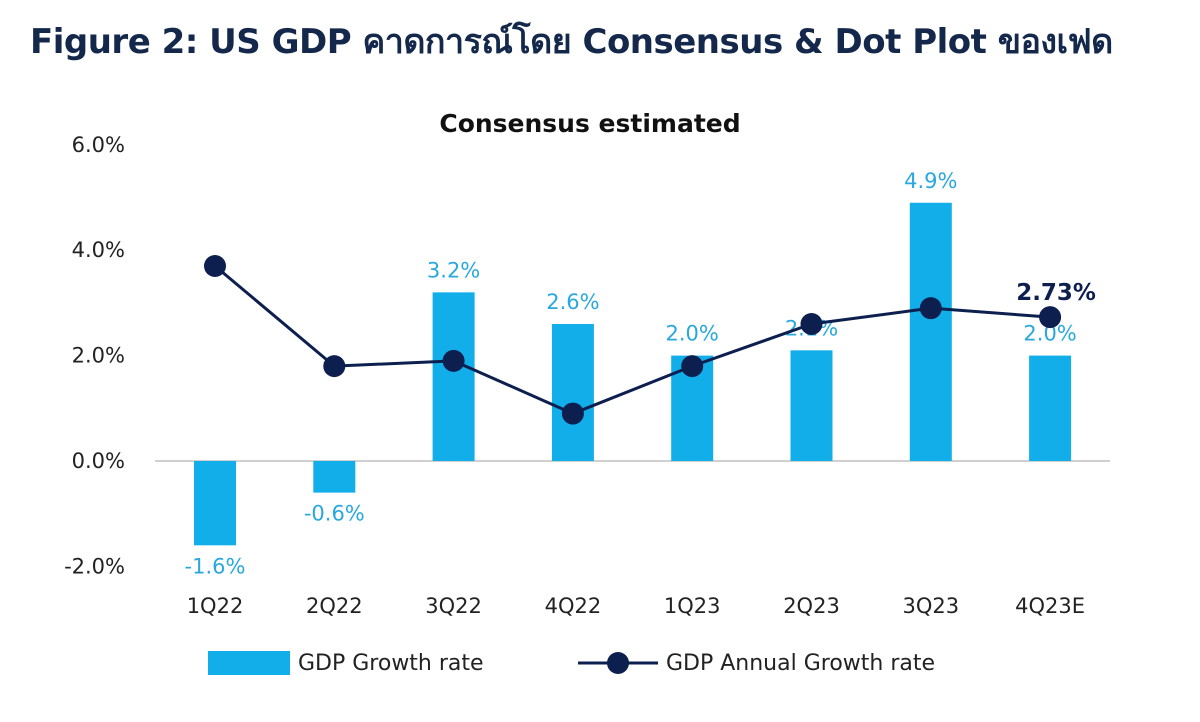 This screenshot has height=722, width=1200. What do you see at coordinates (453, 360) in the screenshot?
I see `line-point-3Q22` at bounding box center [453, 360].